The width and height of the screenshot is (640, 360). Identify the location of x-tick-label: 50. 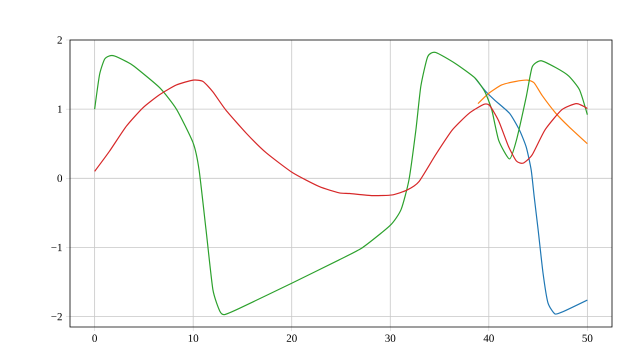
(587, 338).